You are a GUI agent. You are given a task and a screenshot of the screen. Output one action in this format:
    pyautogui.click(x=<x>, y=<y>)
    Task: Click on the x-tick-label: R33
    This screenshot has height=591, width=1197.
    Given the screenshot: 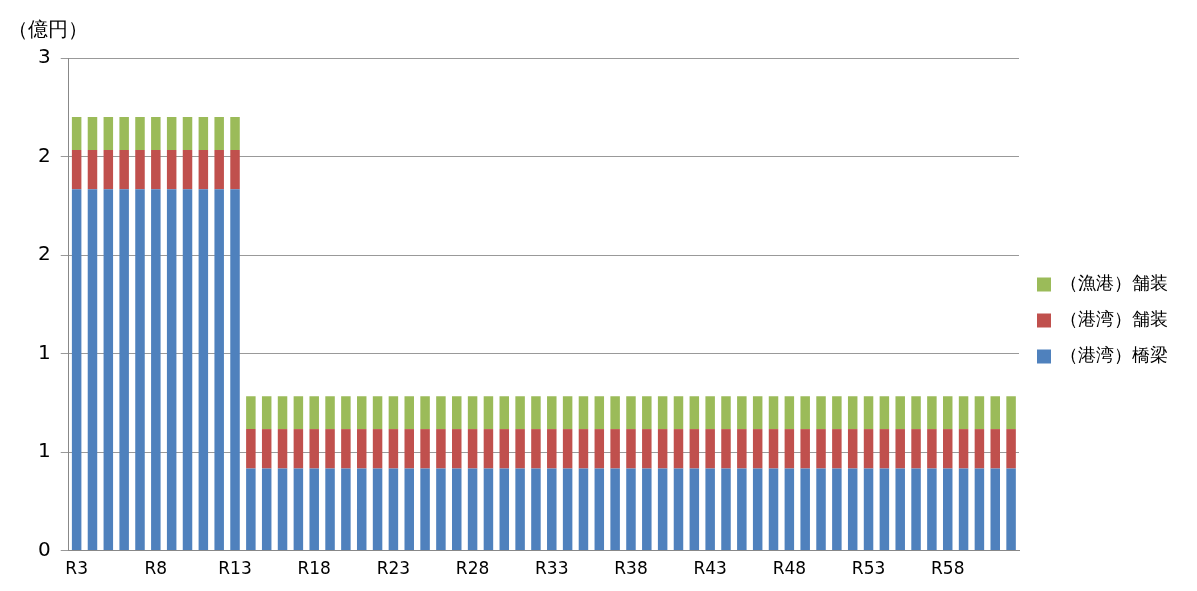 What is the action you would take?
    pyautogui.click(x=552, y=568)
    